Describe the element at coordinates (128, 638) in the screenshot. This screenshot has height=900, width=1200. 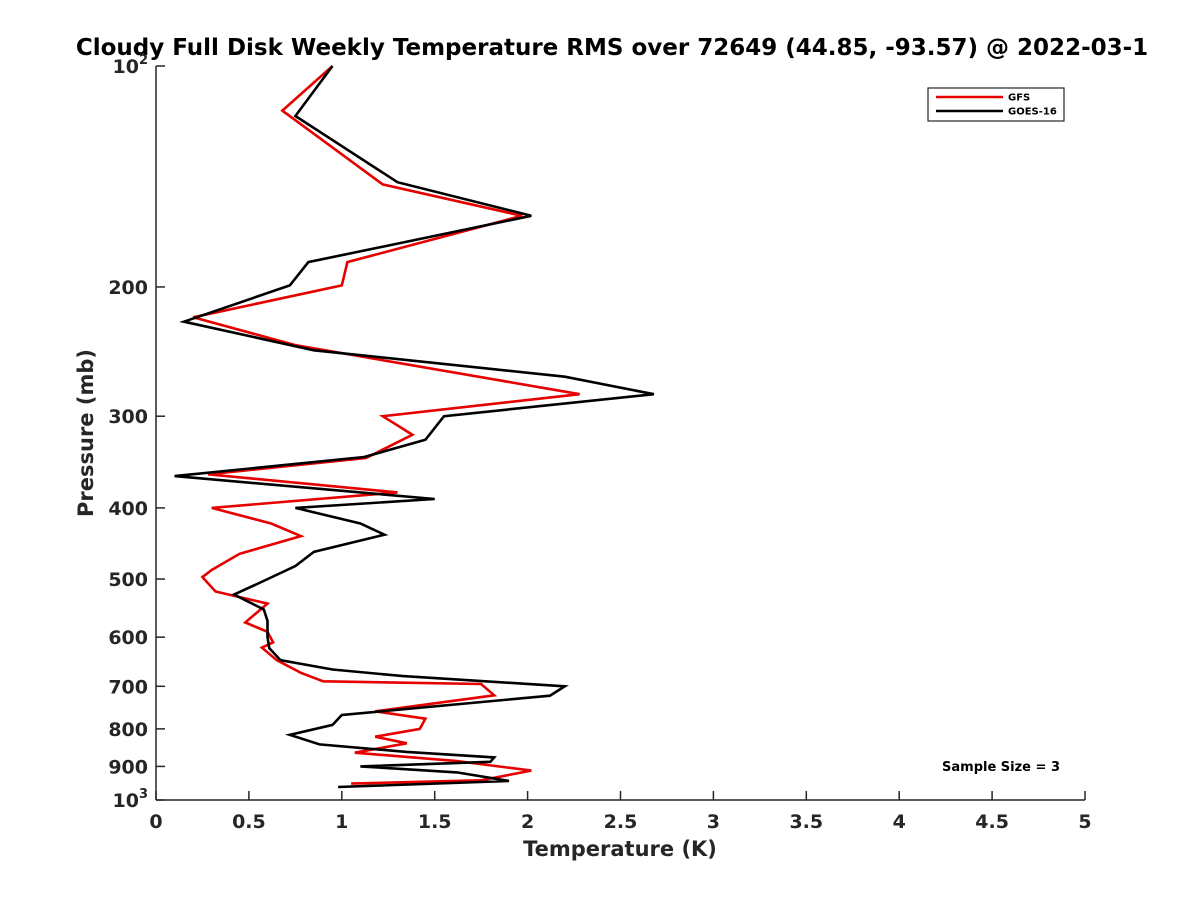
I see `y-tick-label: 600` at that location.